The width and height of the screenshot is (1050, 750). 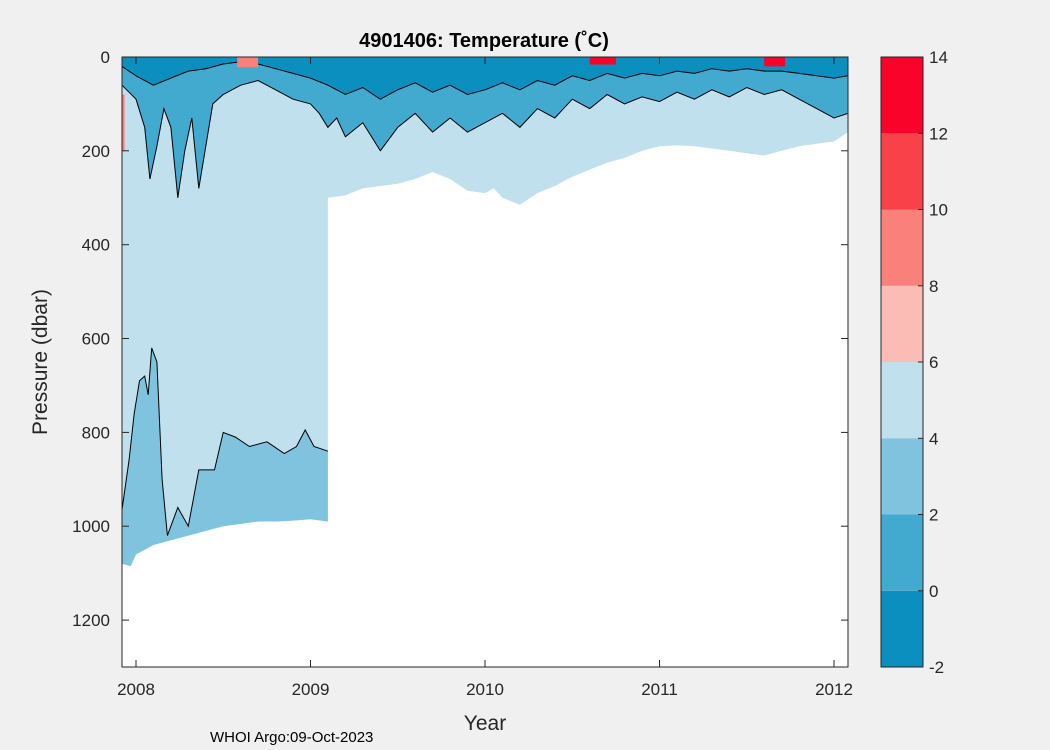 I want to click on colorbar-bands, so click(x=902, y=362).